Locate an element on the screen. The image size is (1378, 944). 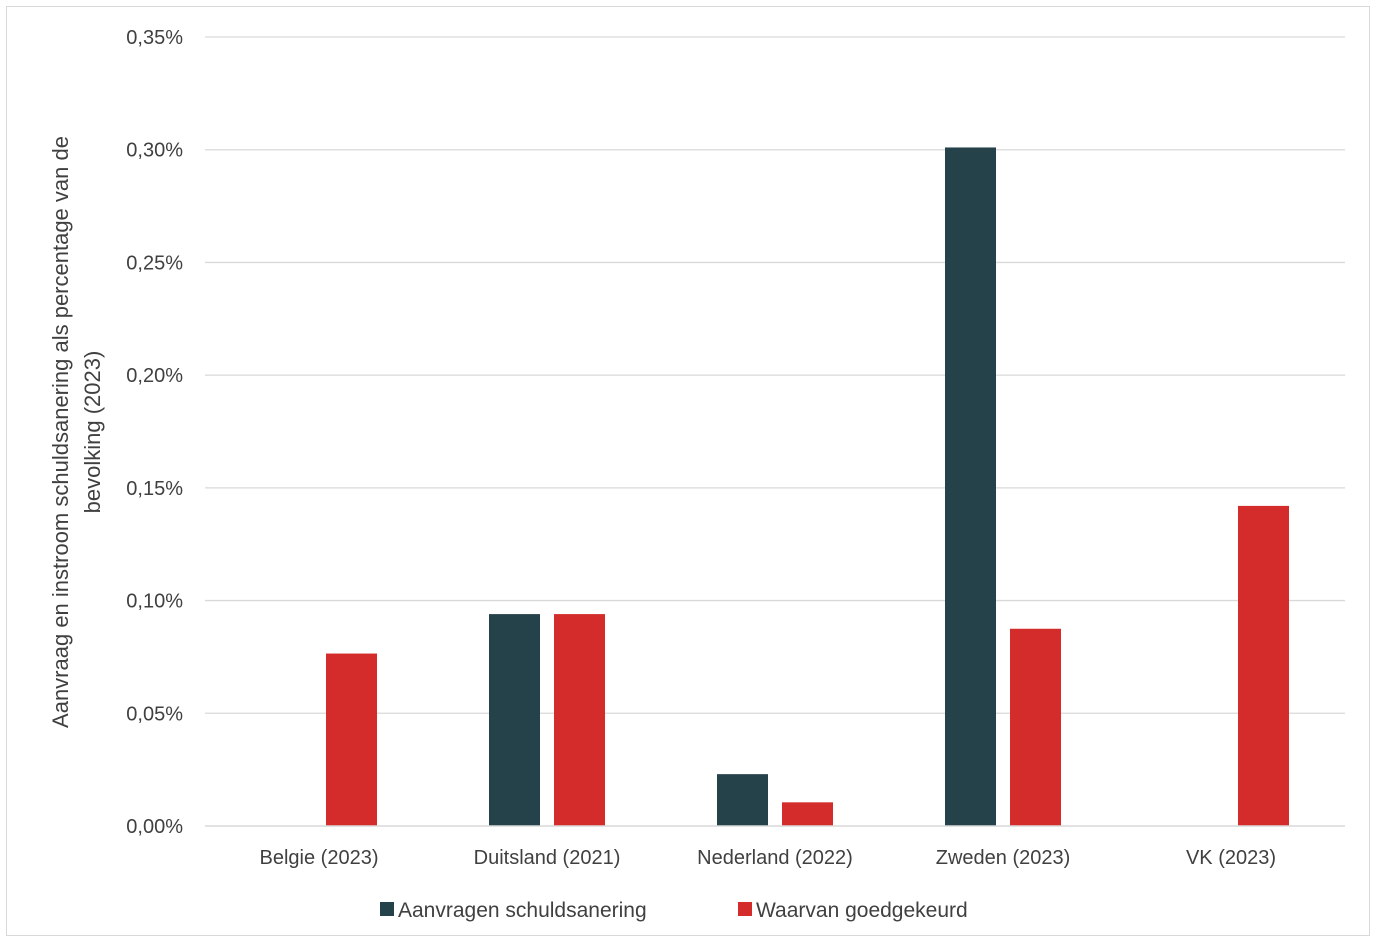
x-tick-label: Nederland (2022) is located at coordinates (775, 858).